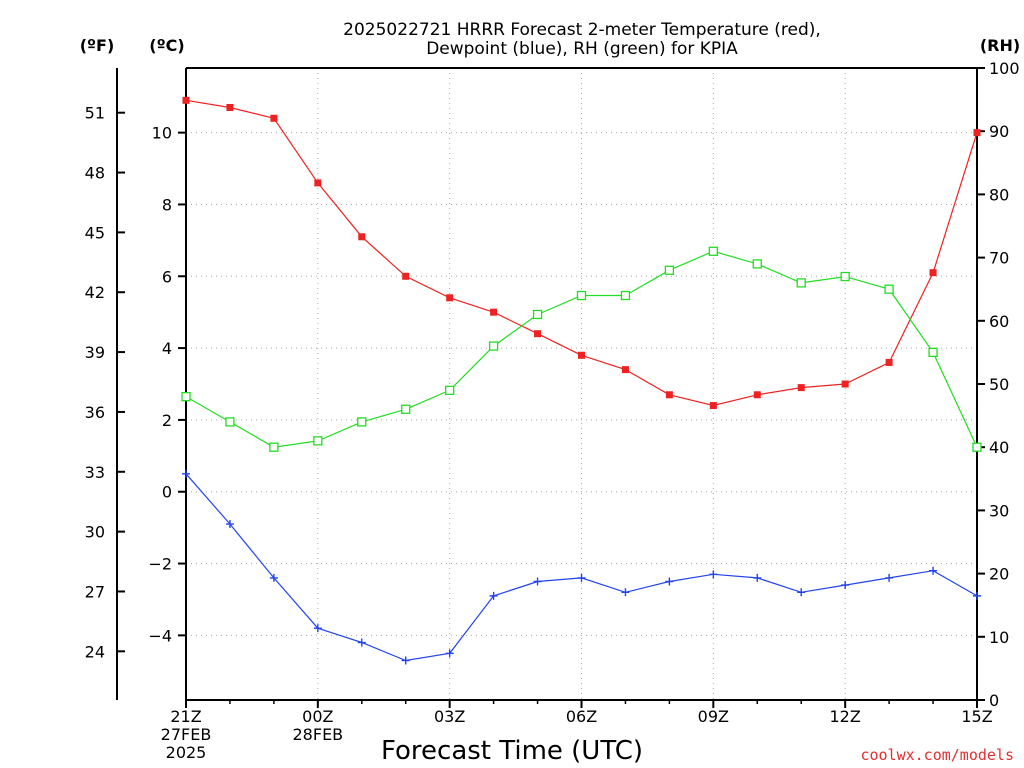  I want to click on rh-tick-label: 40, so click(999, 447).